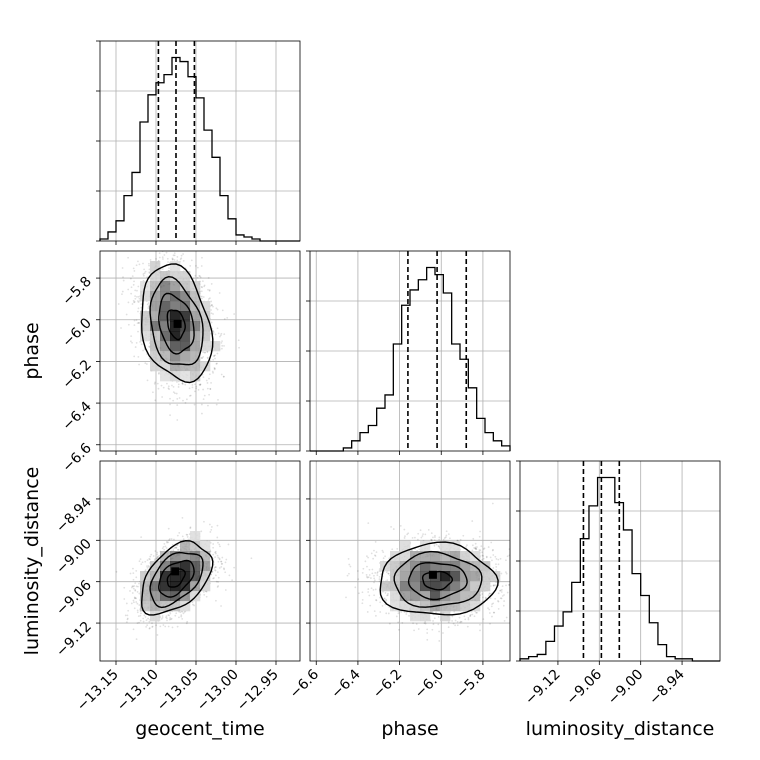 The width and height of the screenshot is (760, 760). Describe the element at coordinates (626, 688) in the screenshot. I see `x-tick-label-luminosity_distance-2: −9.00` at that location.